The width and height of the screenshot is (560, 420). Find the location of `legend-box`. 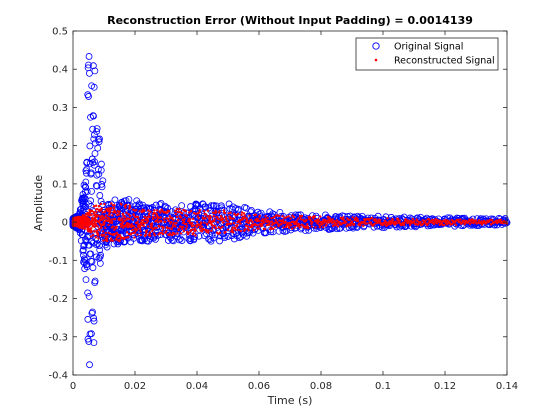

legend-box is located at coordinates (427, 54).